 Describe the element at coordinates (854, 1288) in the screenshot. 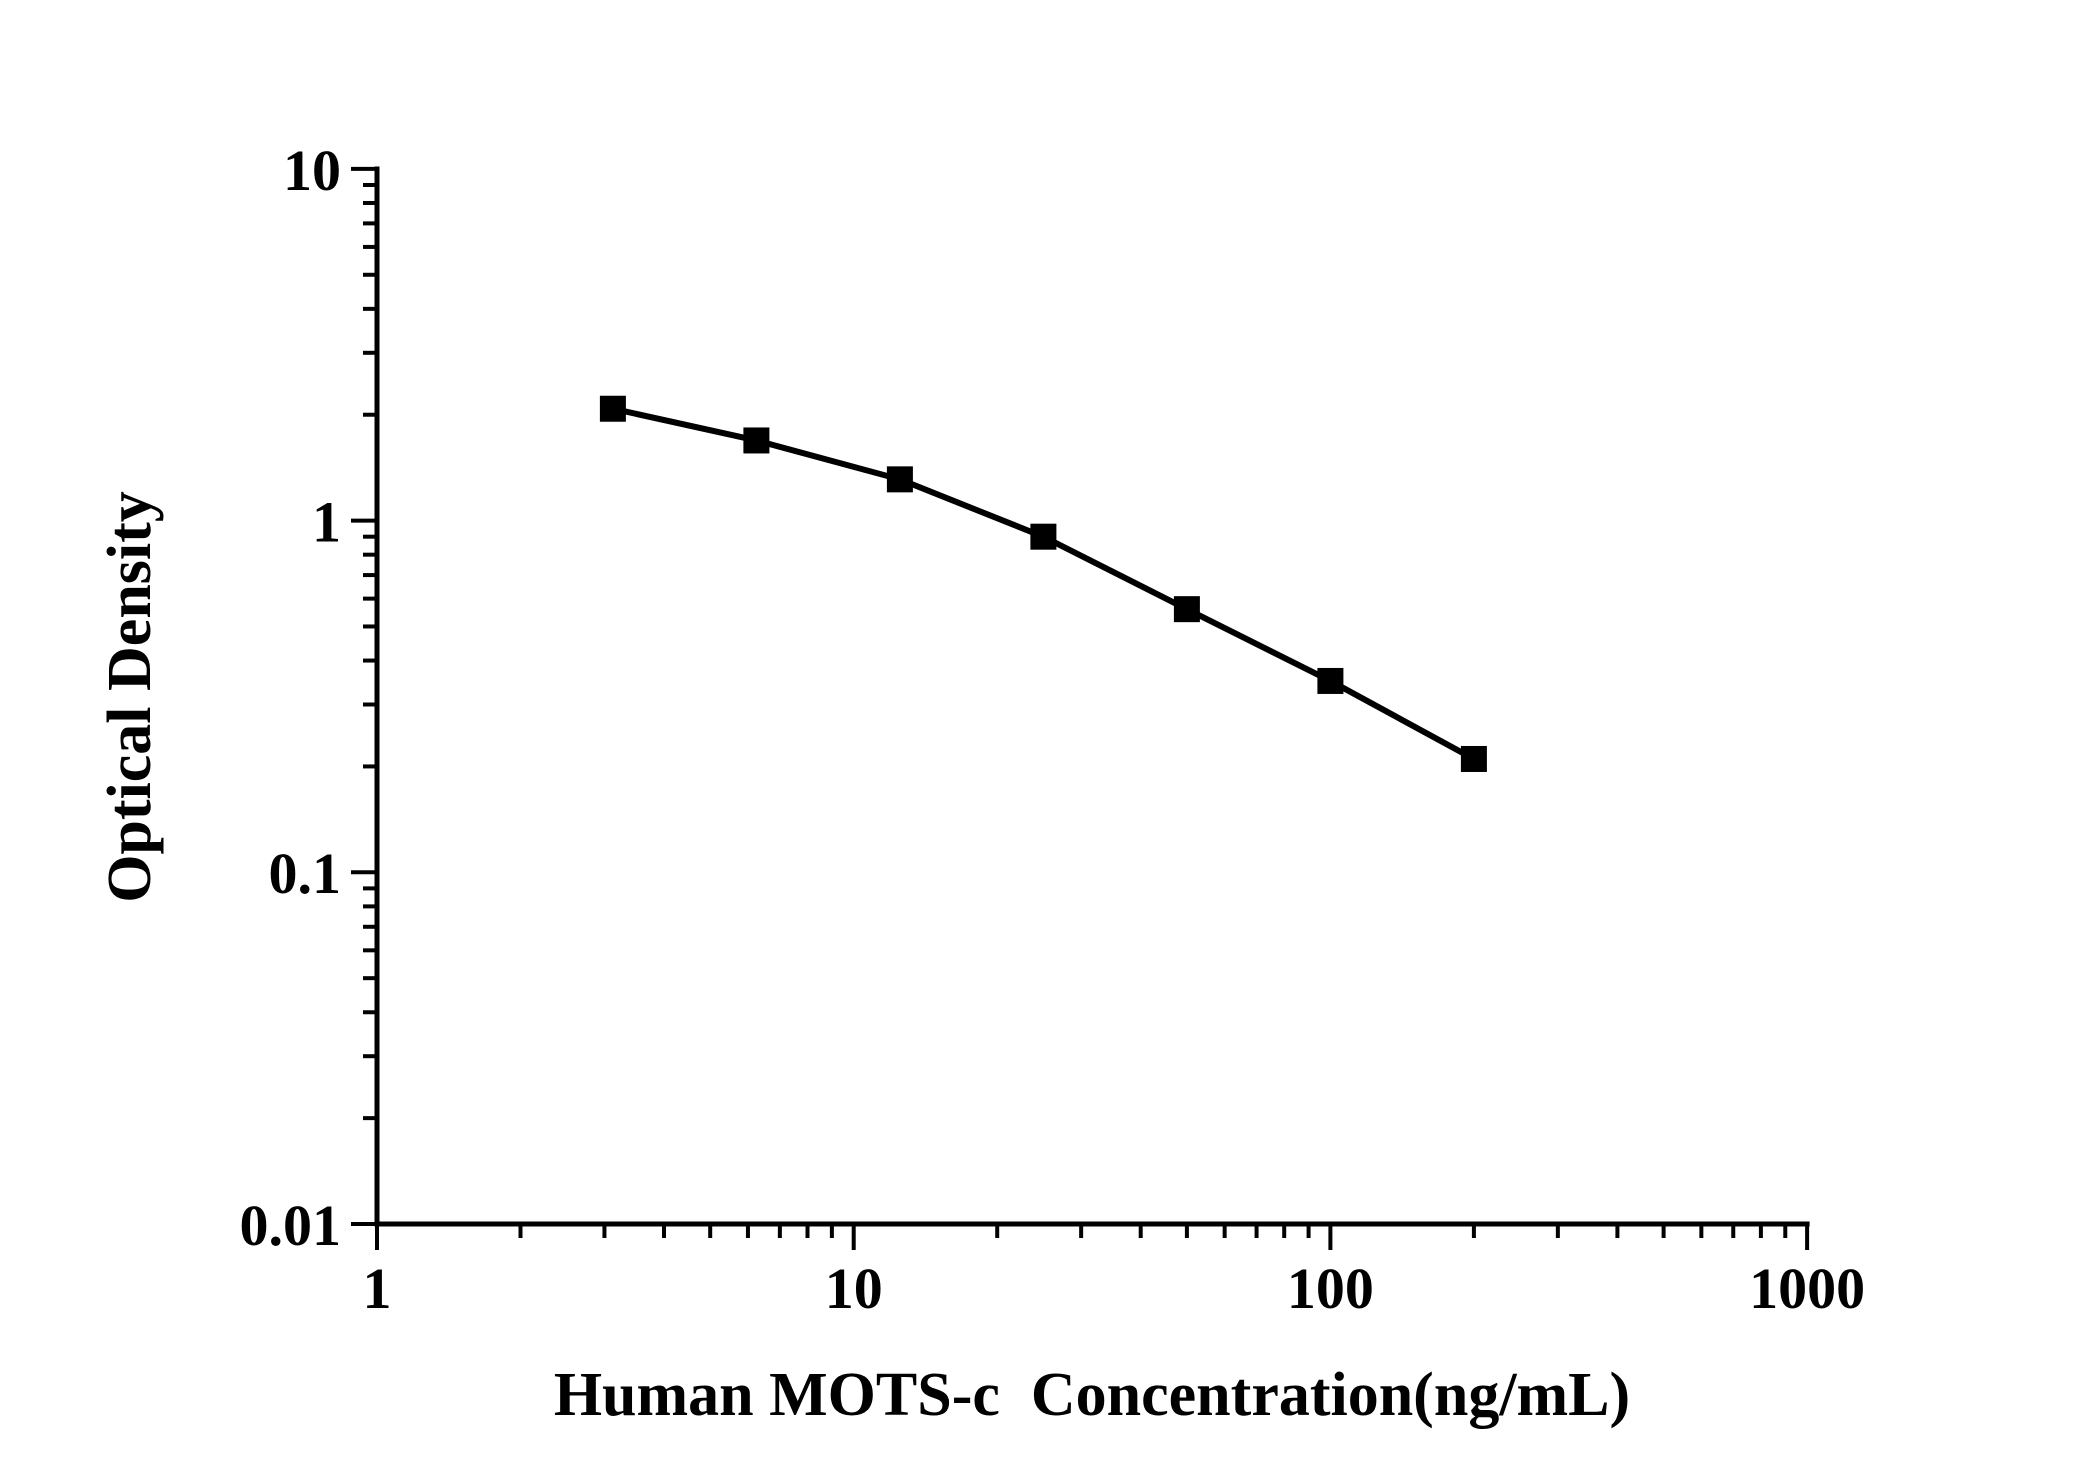

I see `x-tick-label: 10` at that location.